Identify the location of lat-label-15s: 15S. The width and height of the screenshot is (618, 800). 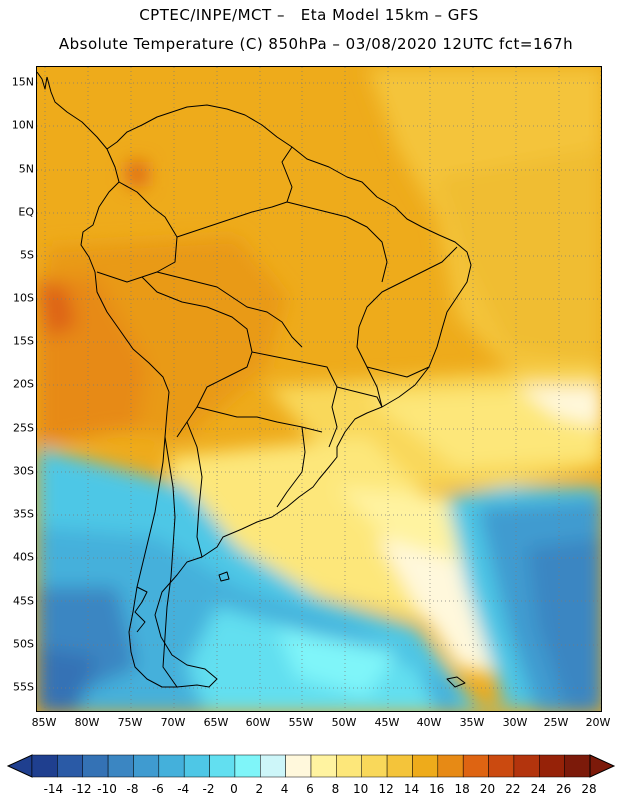
(23, 341).